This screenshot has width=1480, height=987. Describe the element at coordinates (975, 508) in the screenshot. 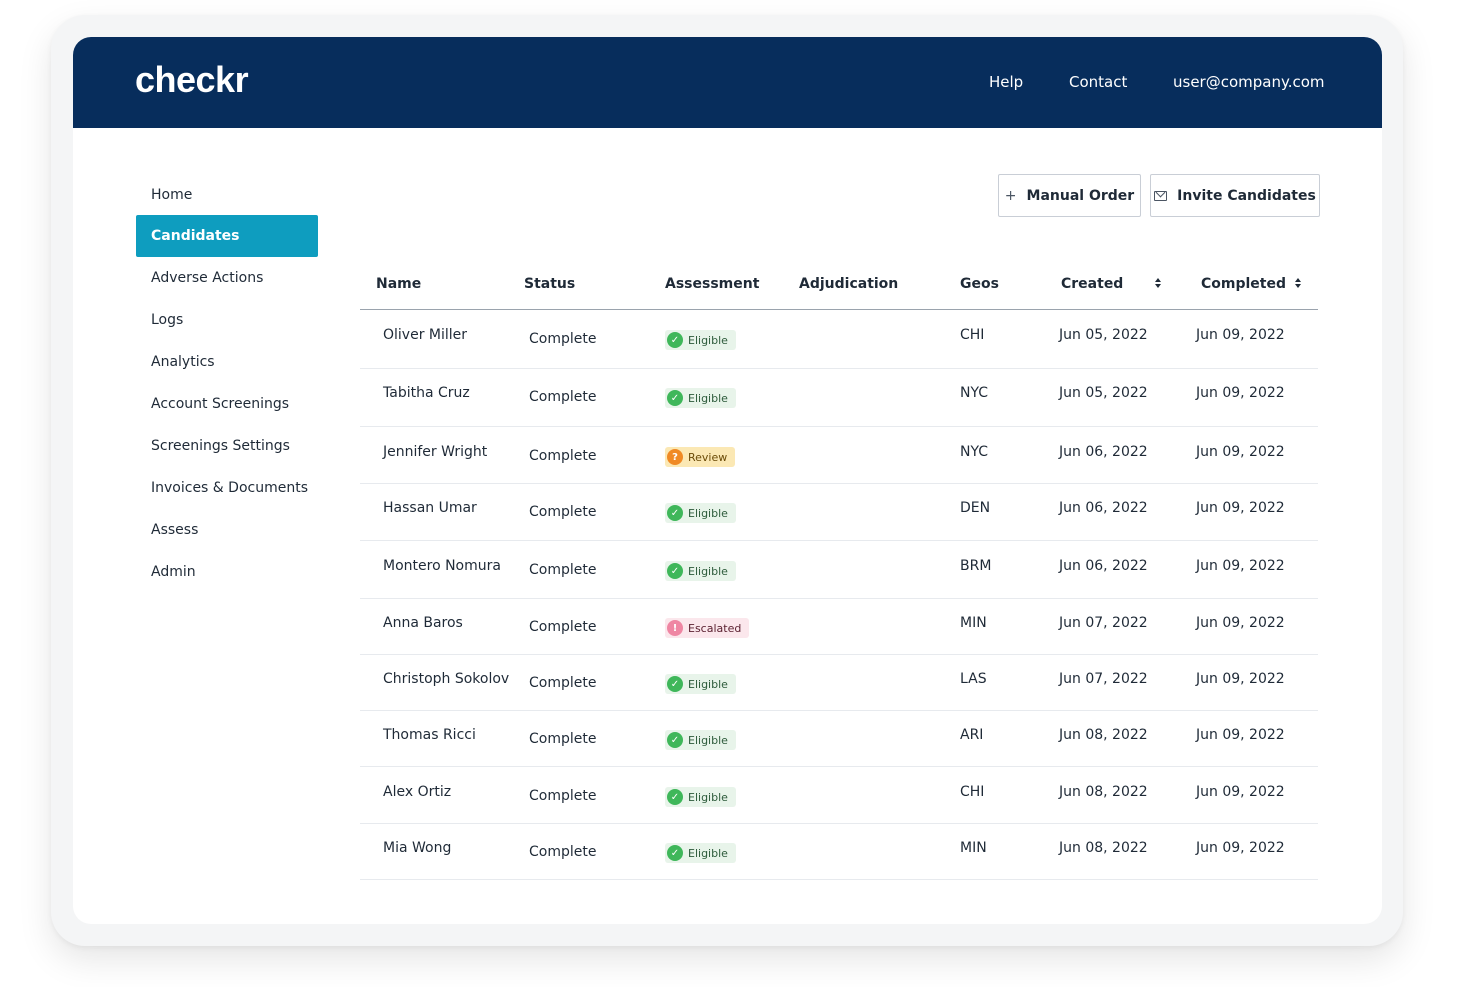

I see `geo-text: DEN` at that location.